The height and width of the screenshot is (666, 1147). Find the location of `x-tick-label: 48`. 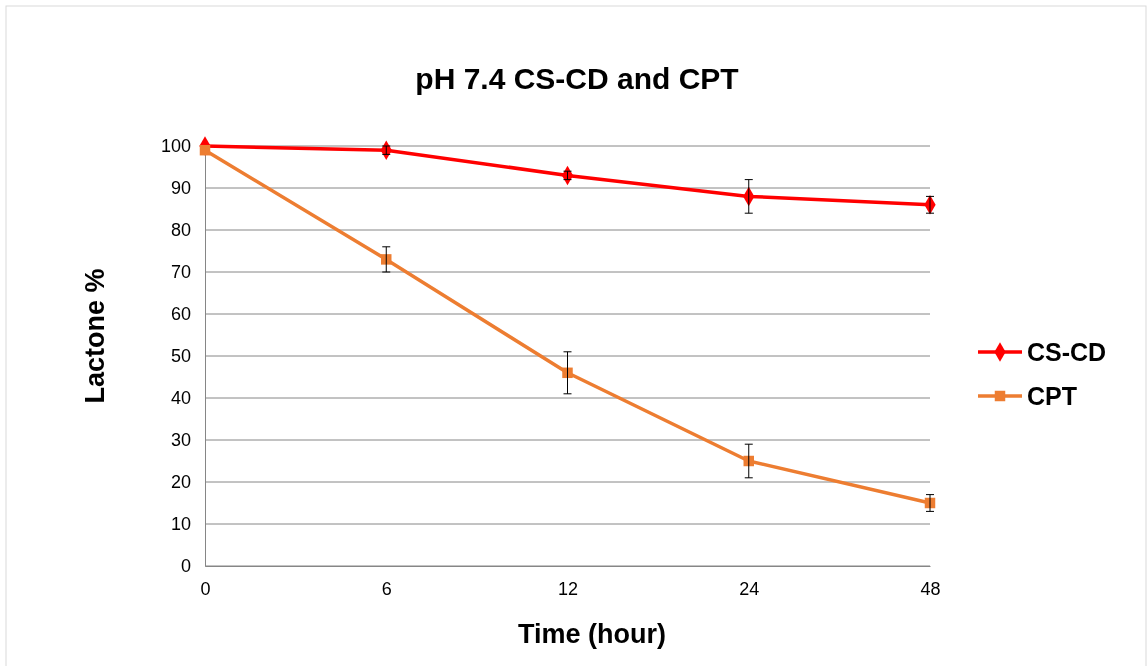

x-tick-label: 48 is located at coordinates (930, 588).